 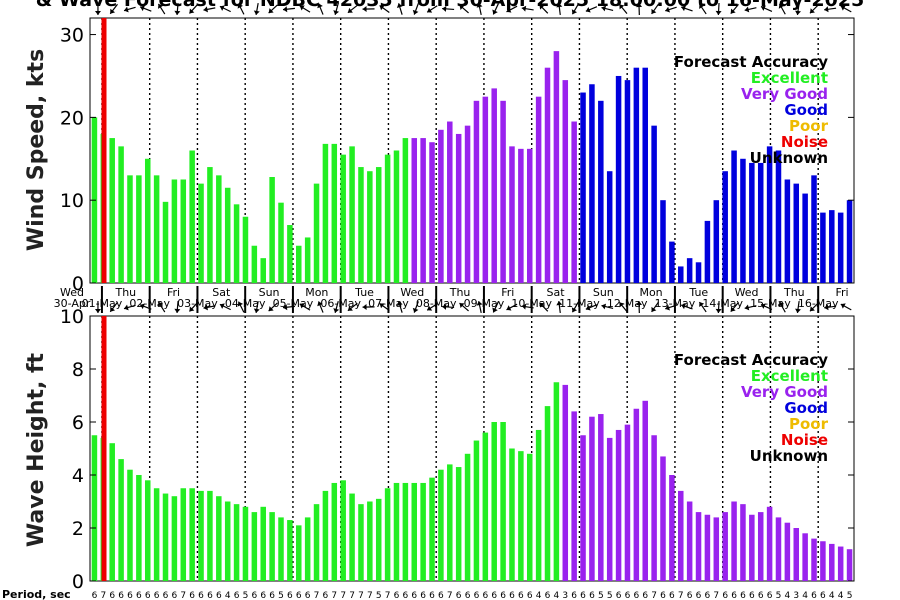 I want to click on legend-item: Poor, so click(x=809, y=126).